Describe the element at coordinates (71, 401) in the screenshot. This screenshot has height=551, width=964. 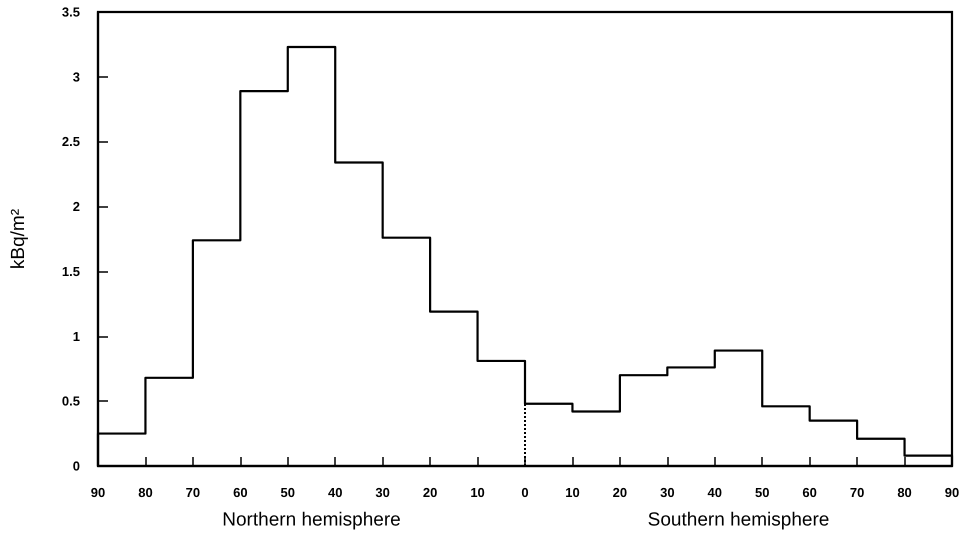
I see `y-tick-label: 0.5` at that location.